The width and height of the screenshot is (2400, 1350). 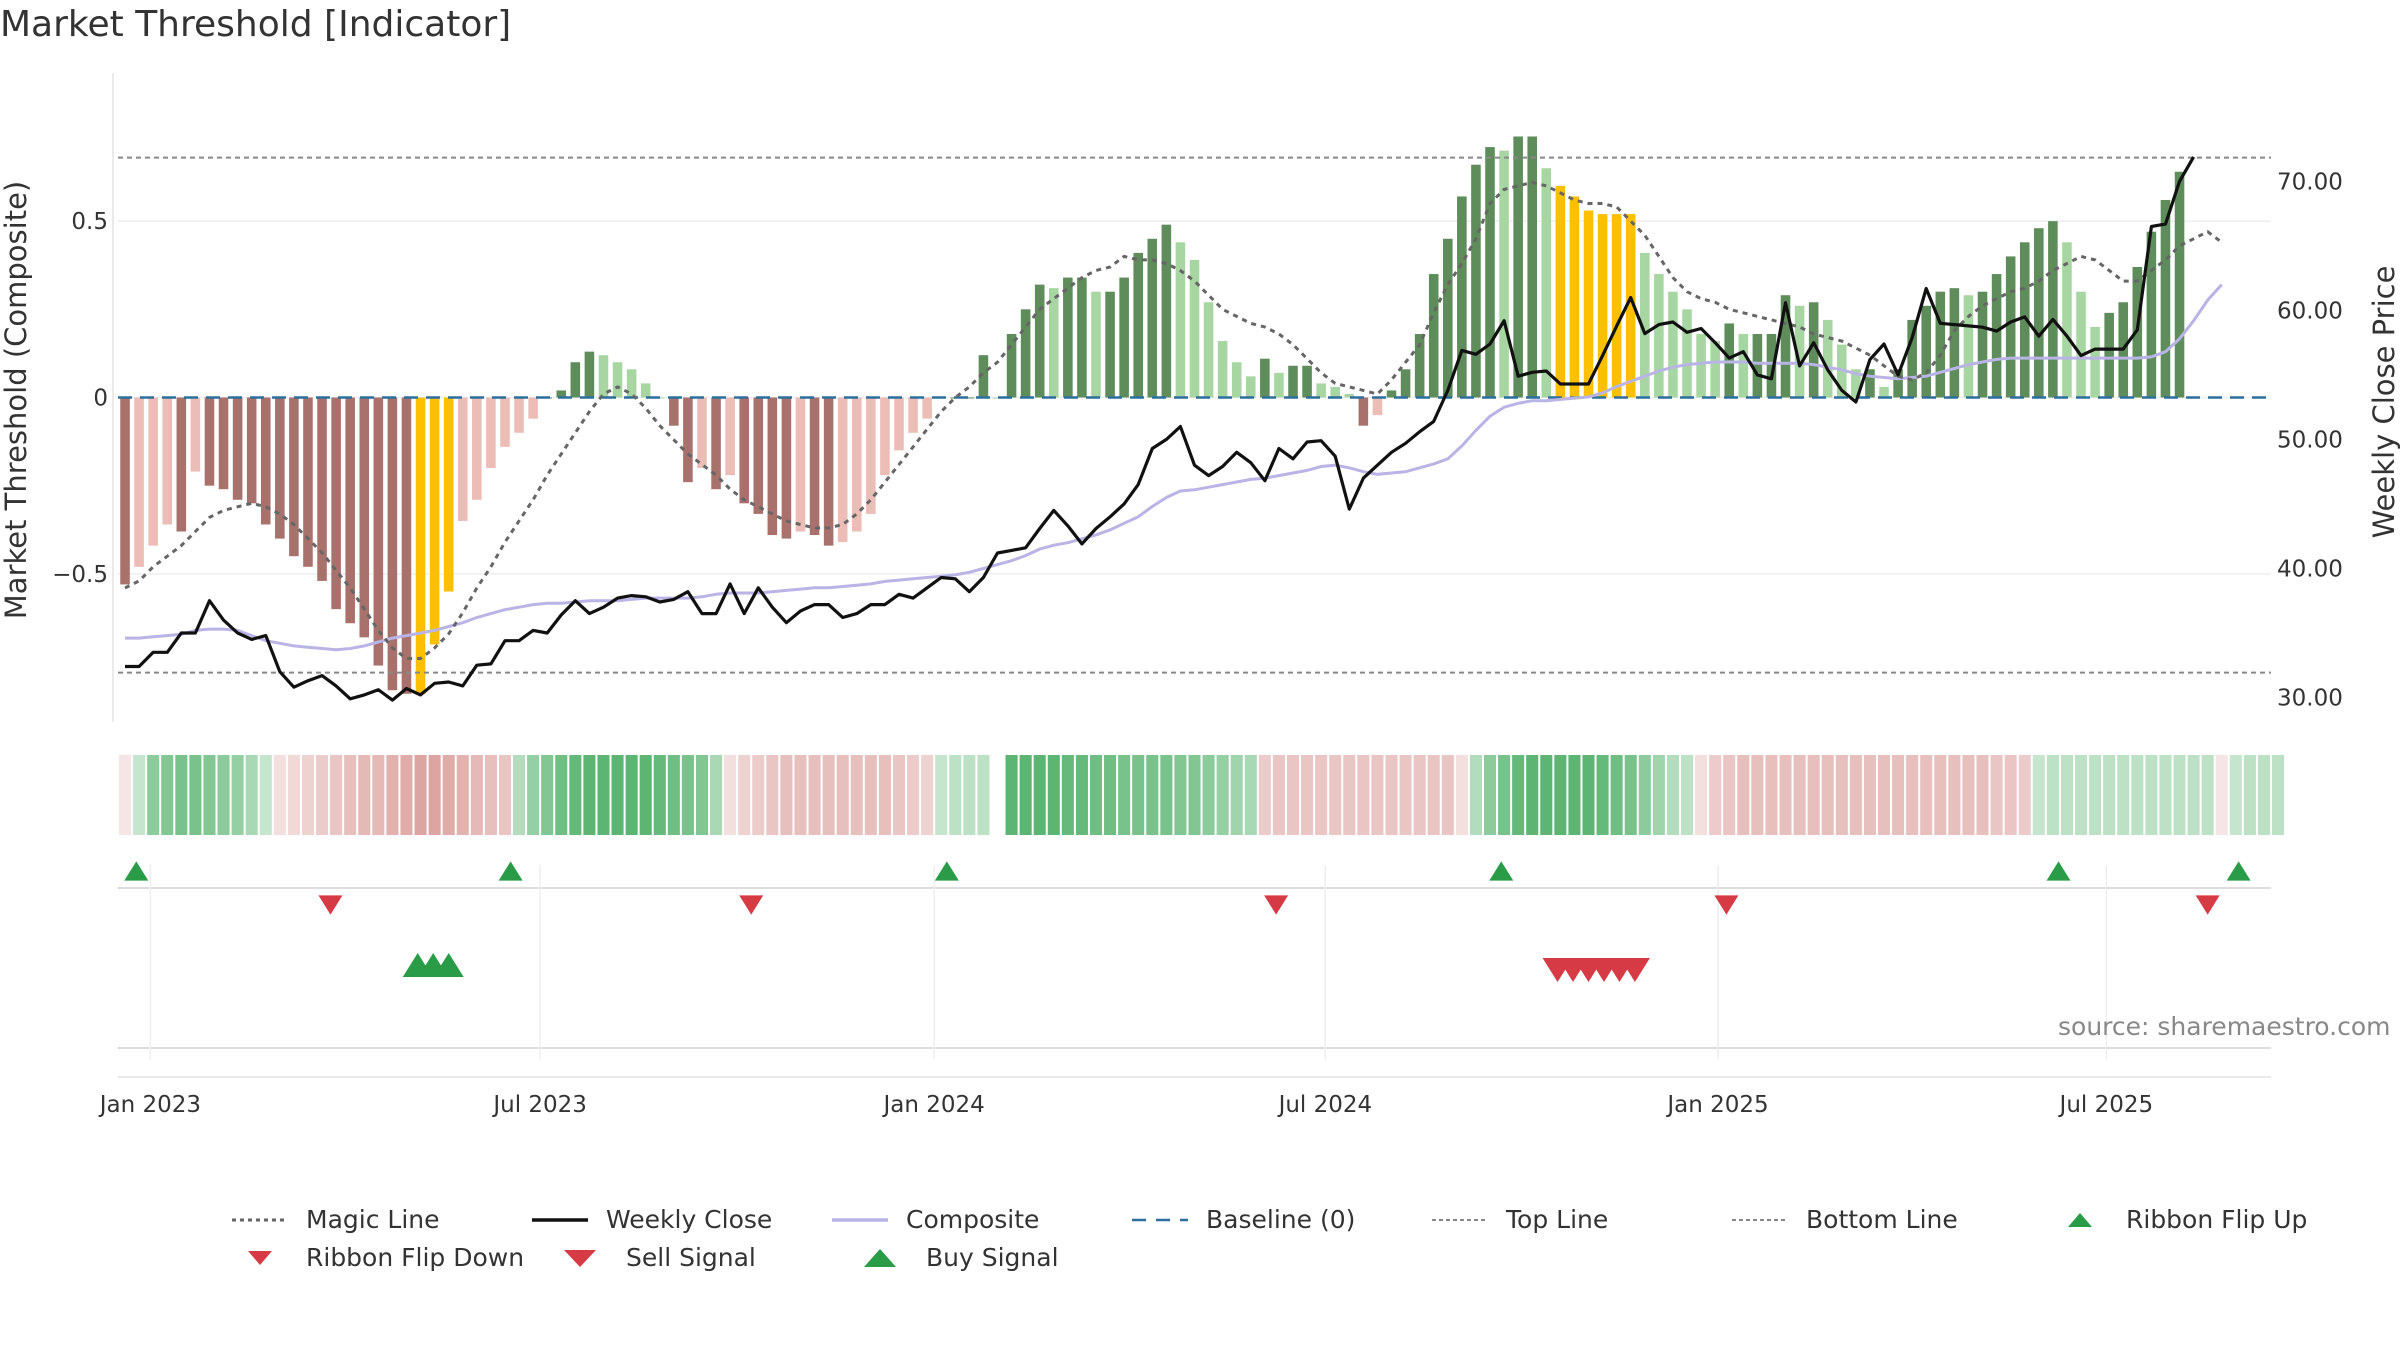 I want to click on y-left-tick-label: 0.5, so click(x=89, y=222).